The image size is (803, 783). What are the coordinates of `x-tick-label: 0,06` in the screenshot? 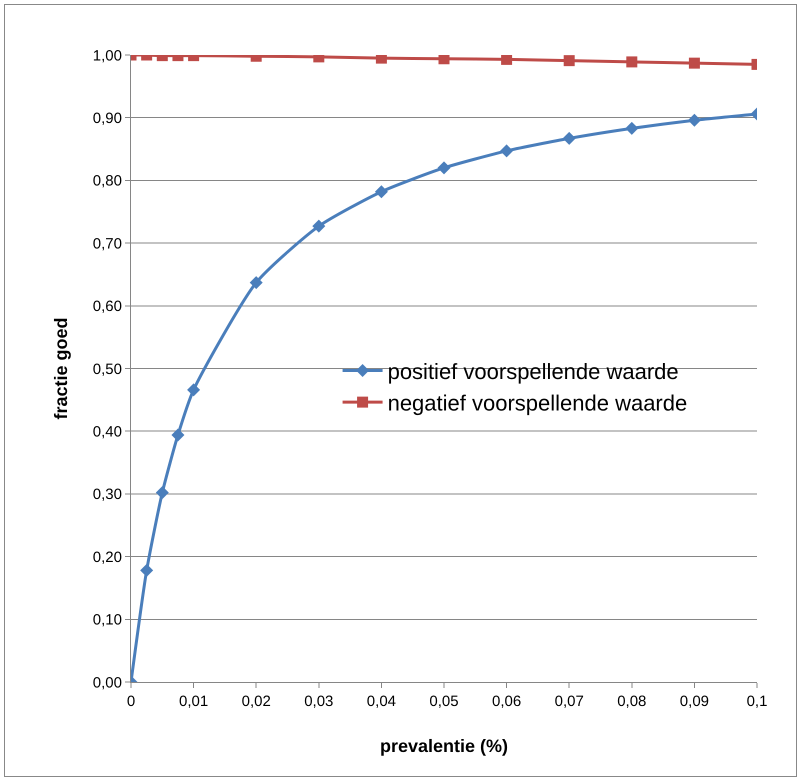 It's located at (507, 701).